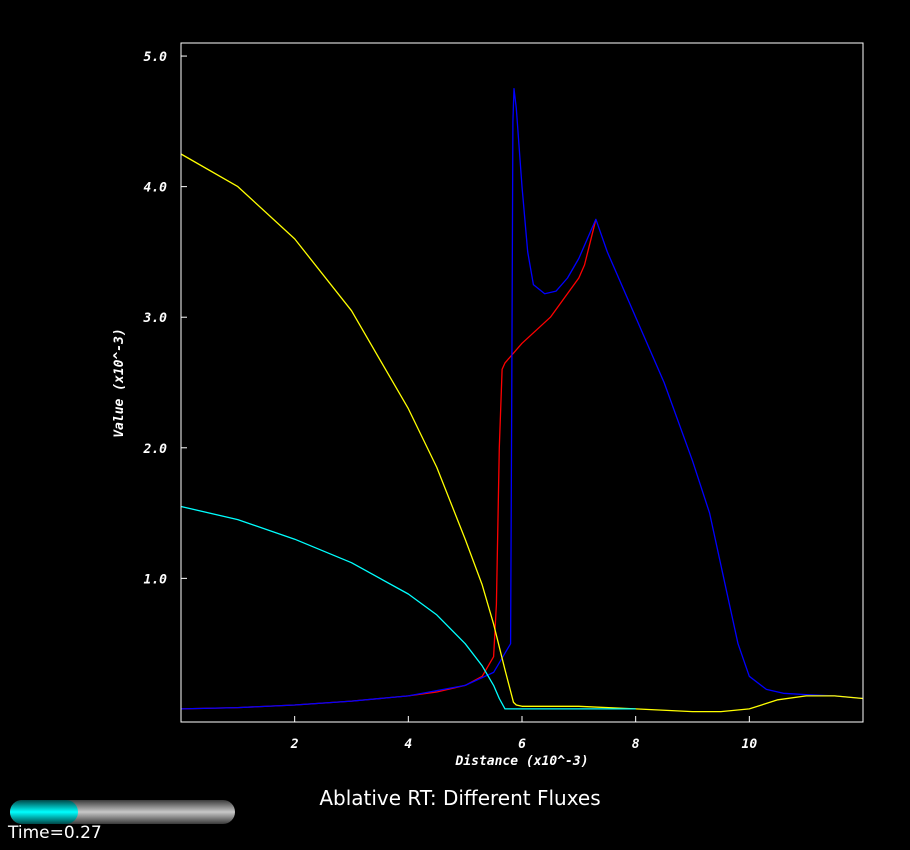 The image size is (910, 850). I want to click on plot-title: Ablative RT: Different Fluxes, so click(460, 798).